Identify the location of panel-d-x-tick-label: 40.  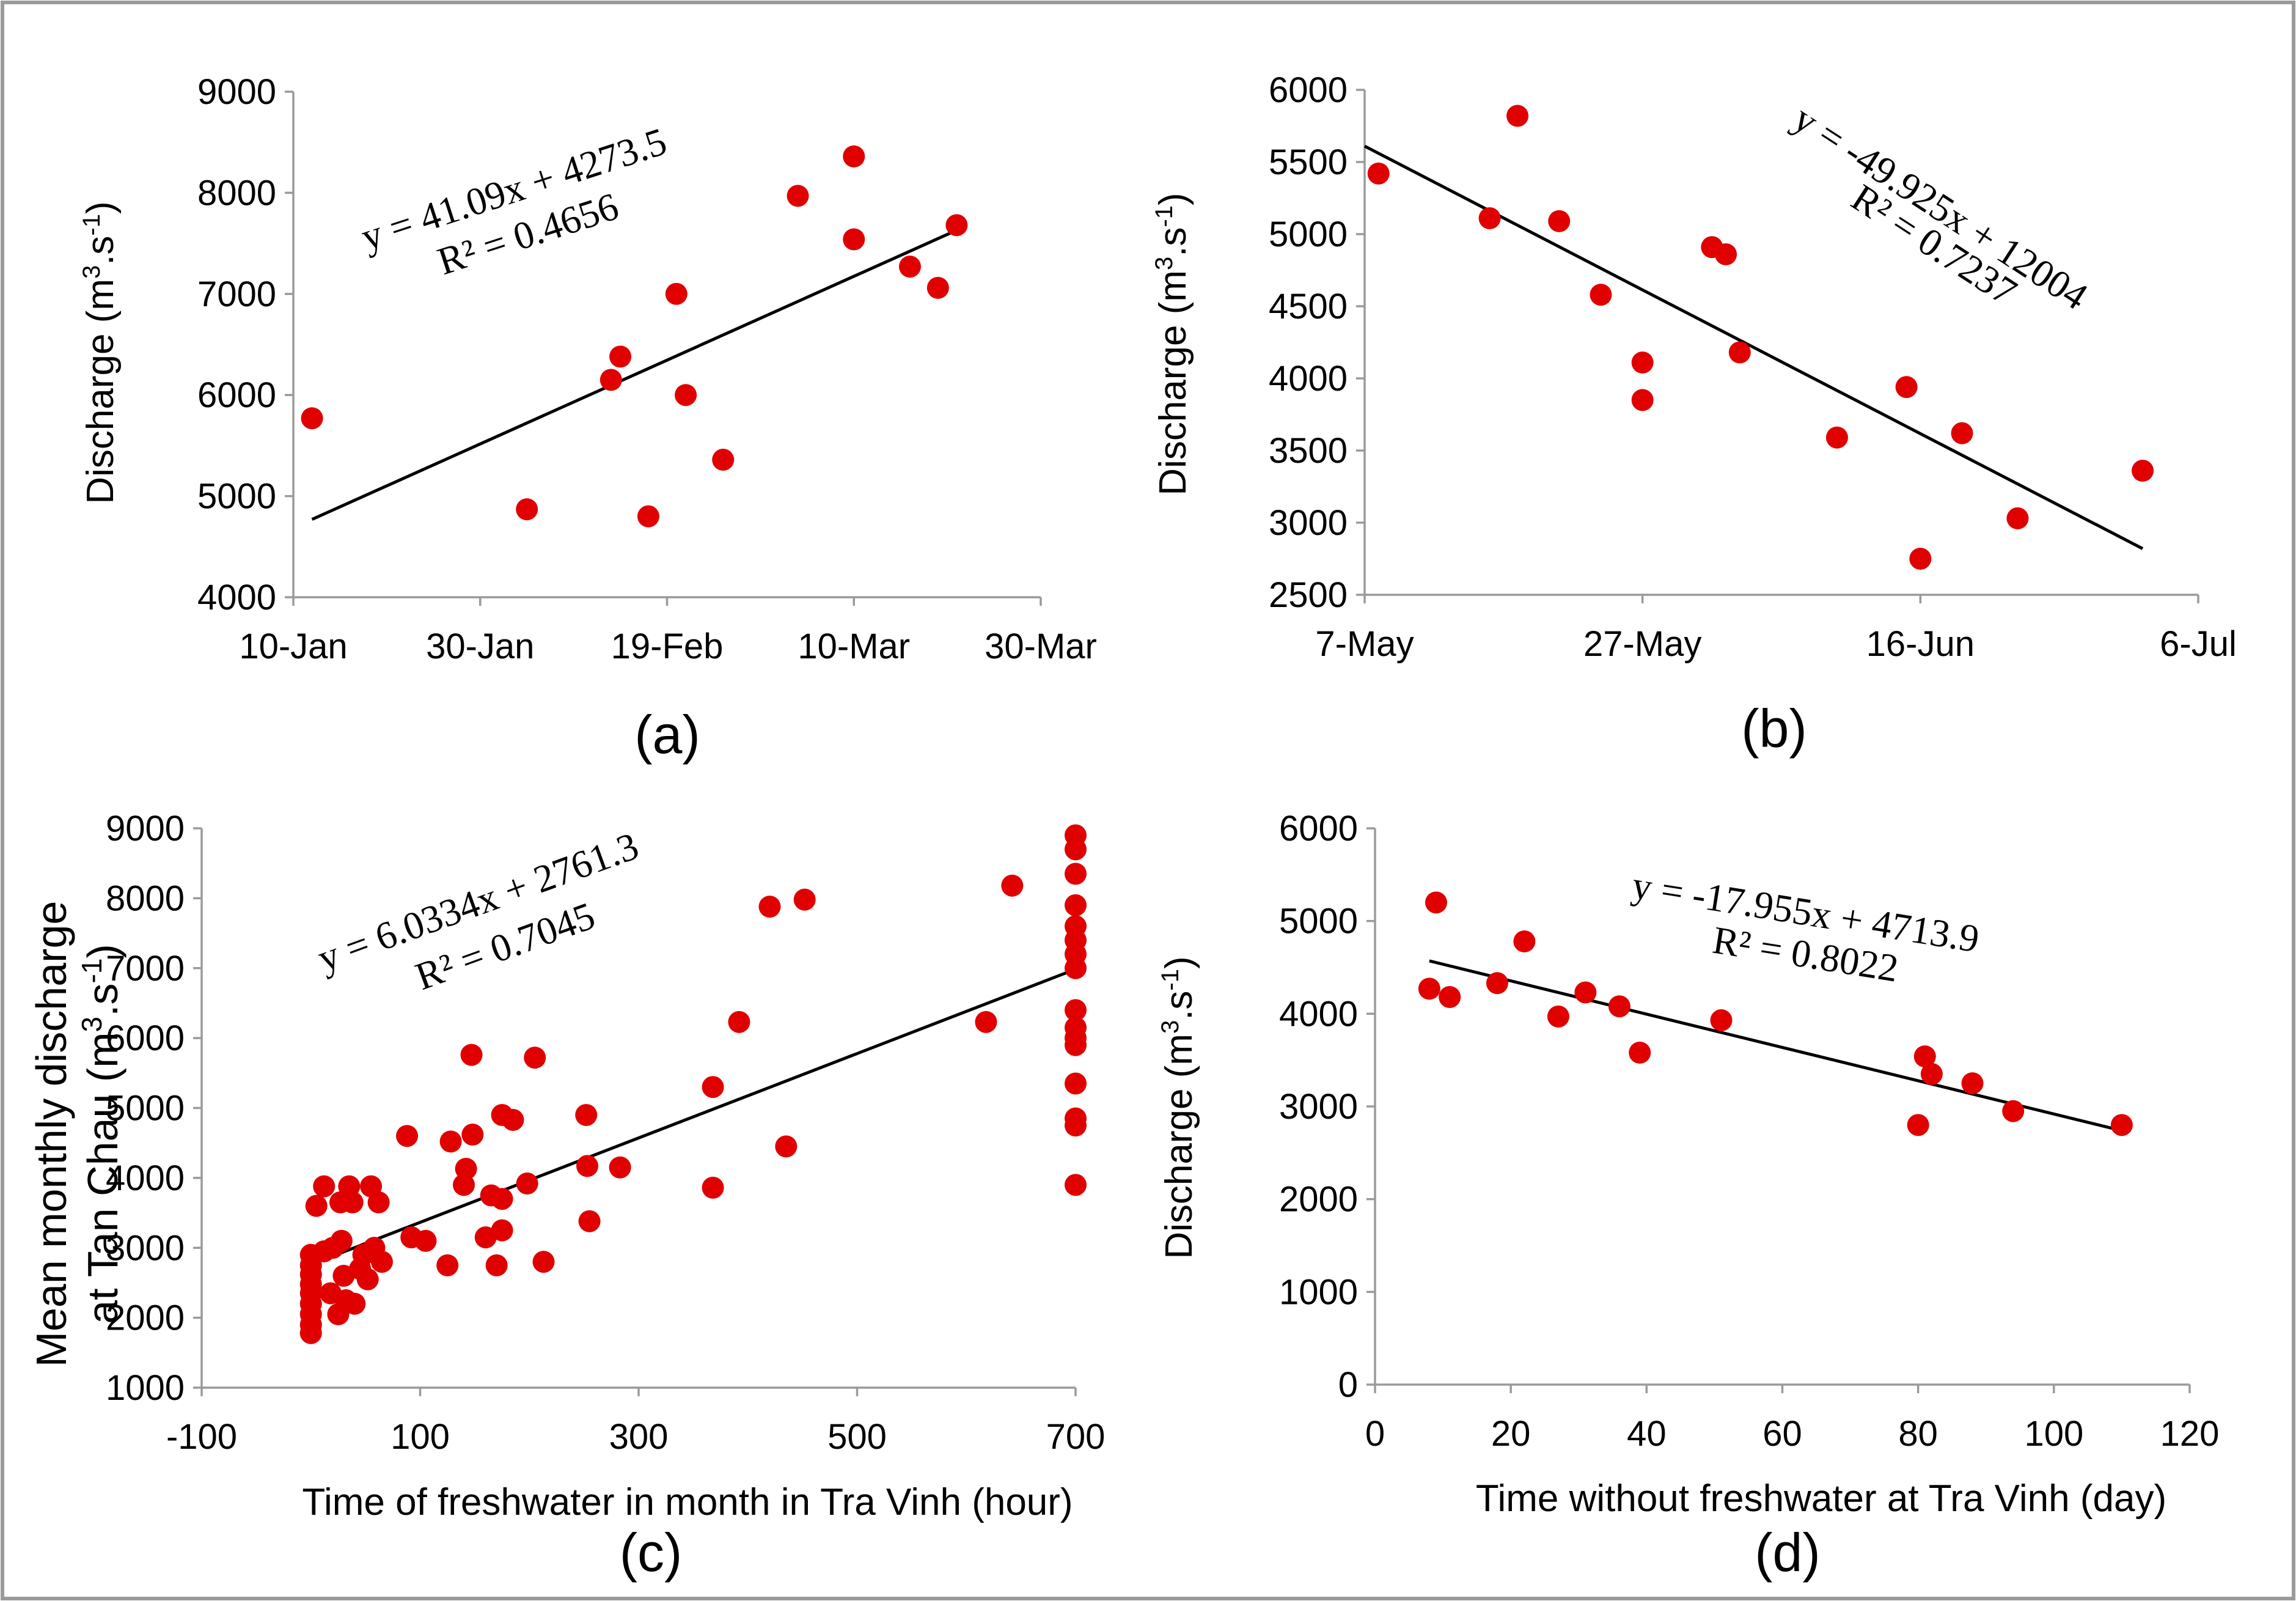
(1647, 1434).